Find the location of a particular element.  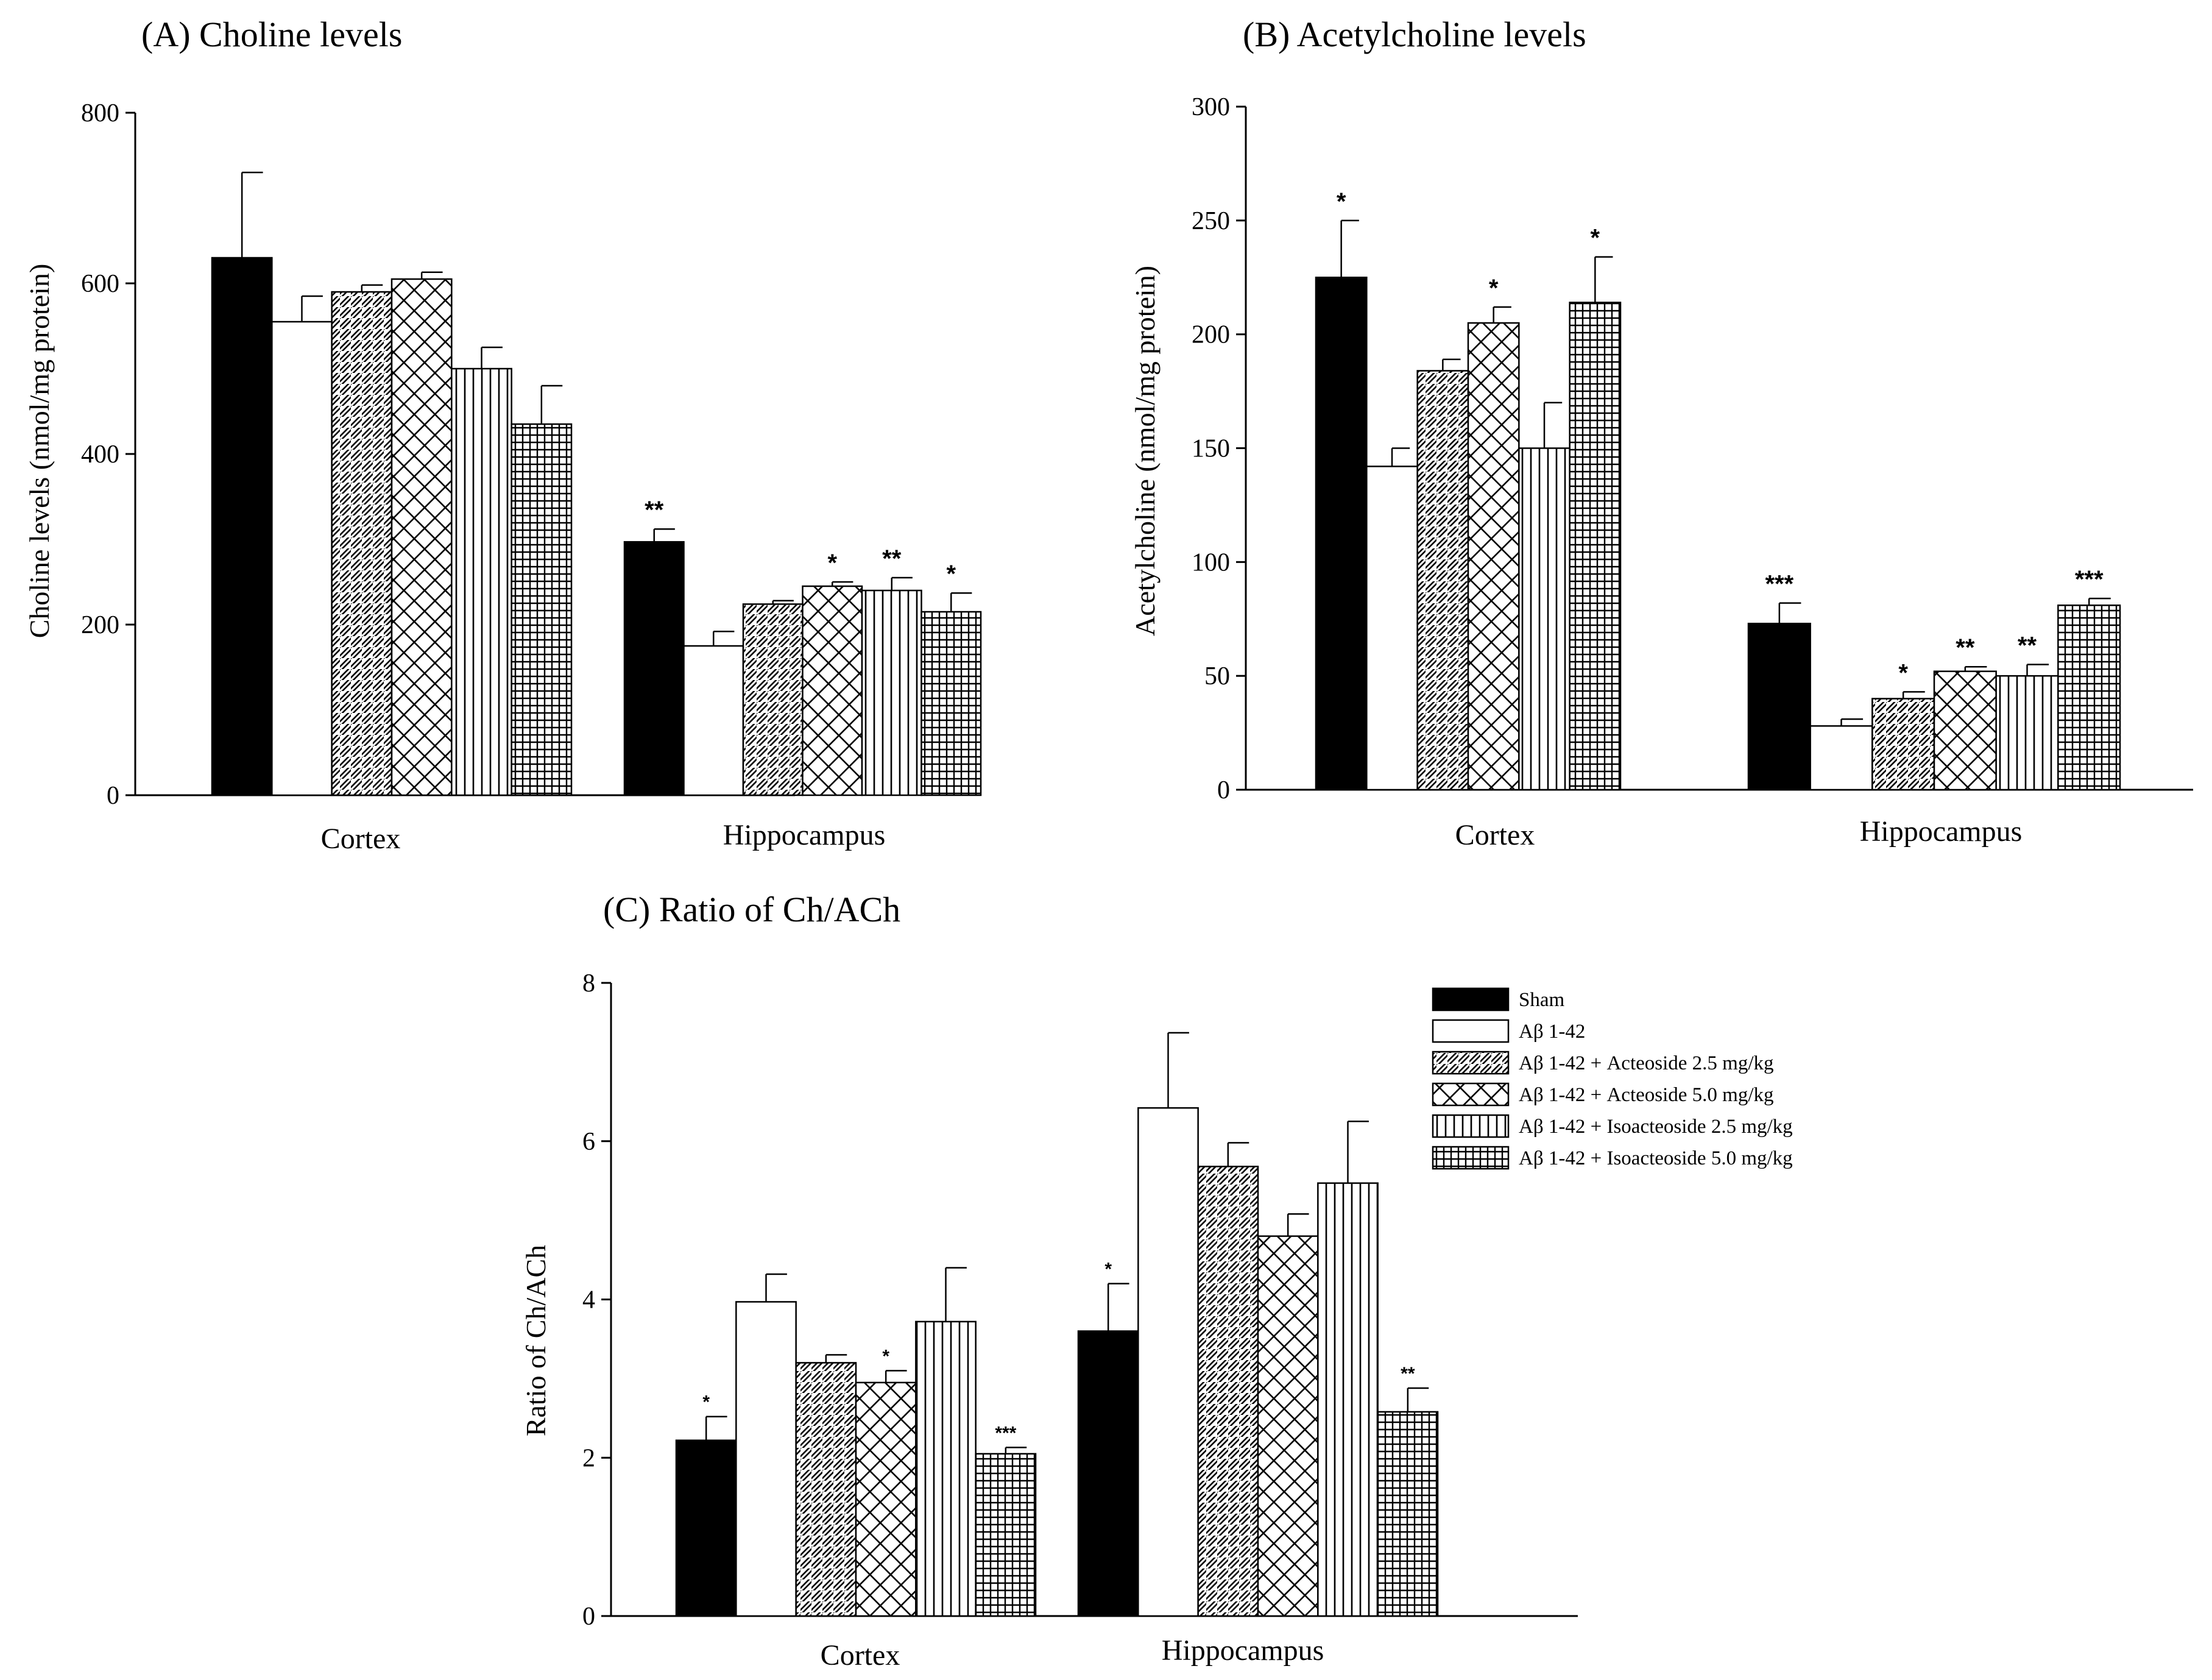

panel-a-bar-isoacteoside-2-5-hippocampus is located at coordinates (891, 692).